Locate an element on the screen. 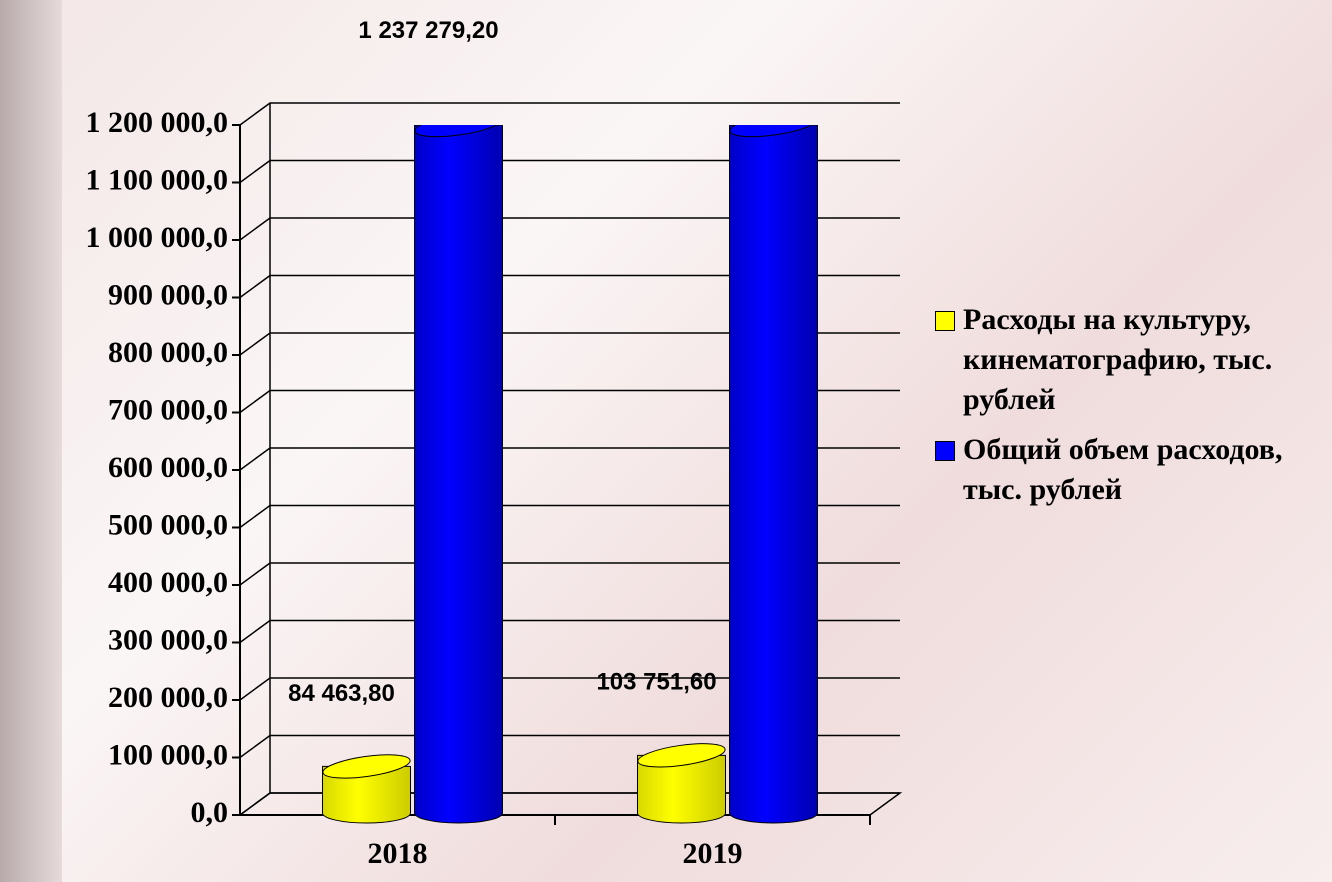 The height and width of the screenshot is (882, 1332). y-tick-label: 800 000,0 is located at coordinates (168, 352).